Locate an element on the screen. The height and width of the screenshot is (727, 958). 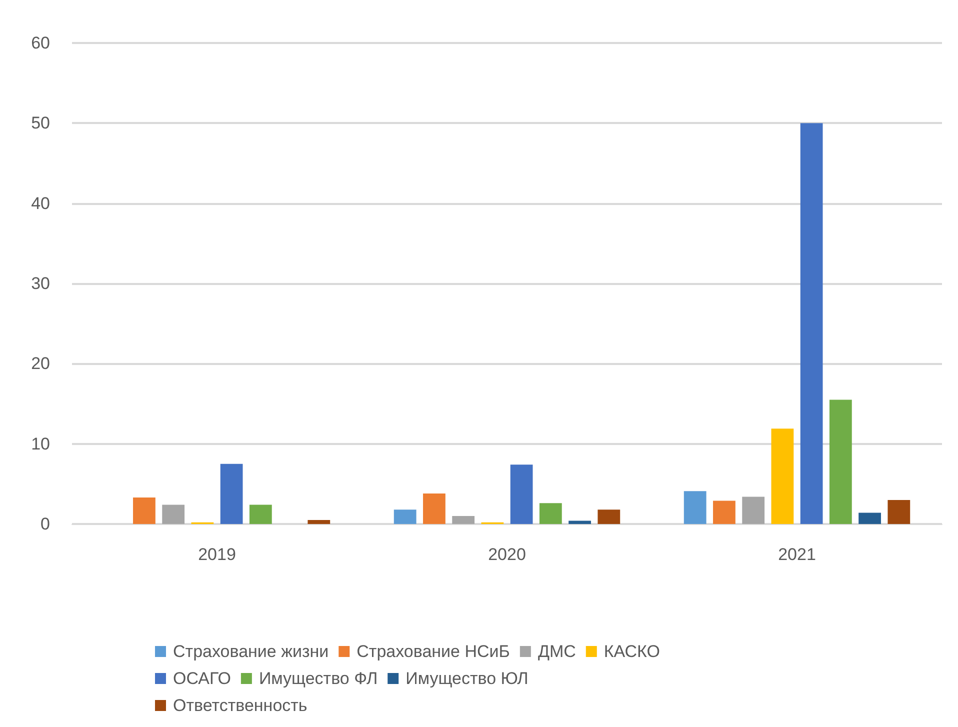
x-tick-label: 2020 is located at coordinates (507, 554).